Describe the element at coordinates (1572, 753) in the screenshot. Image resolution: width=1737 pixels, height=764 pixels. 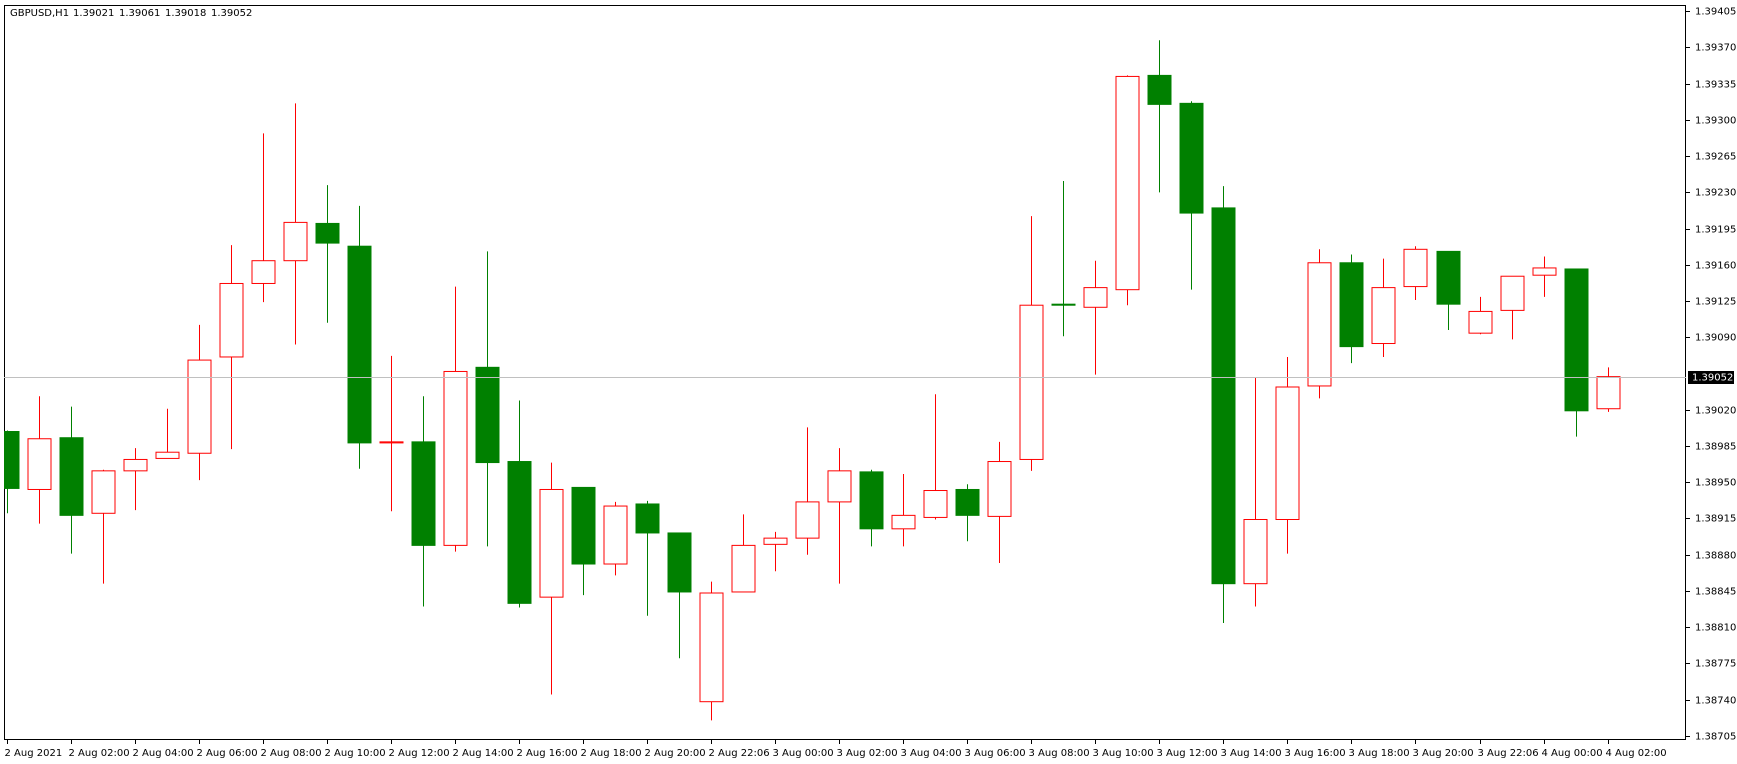
I see `x-tick-label: 4 Aug 00:00` at that location.